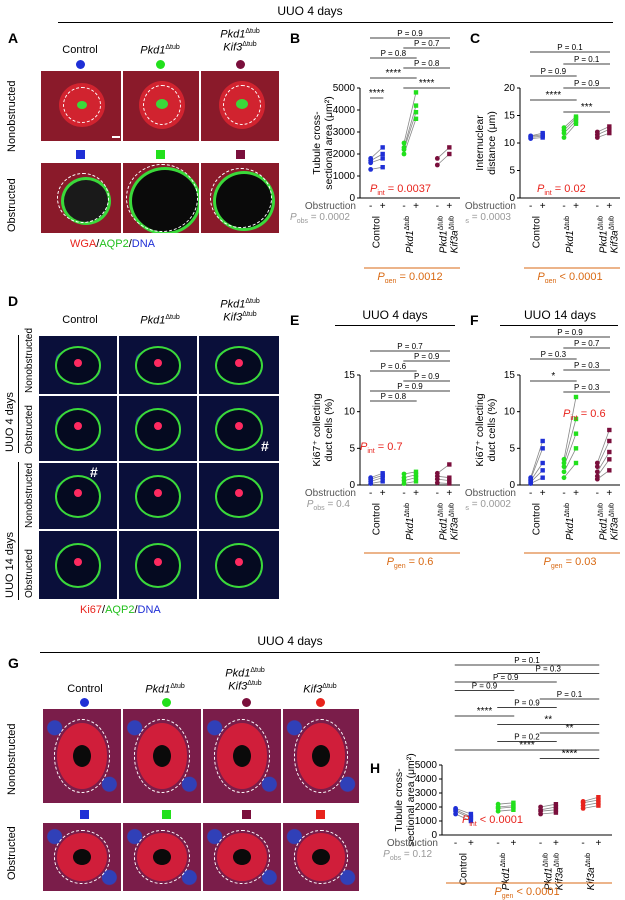  I want to click on g-dot-kif3, so click(320, 702).